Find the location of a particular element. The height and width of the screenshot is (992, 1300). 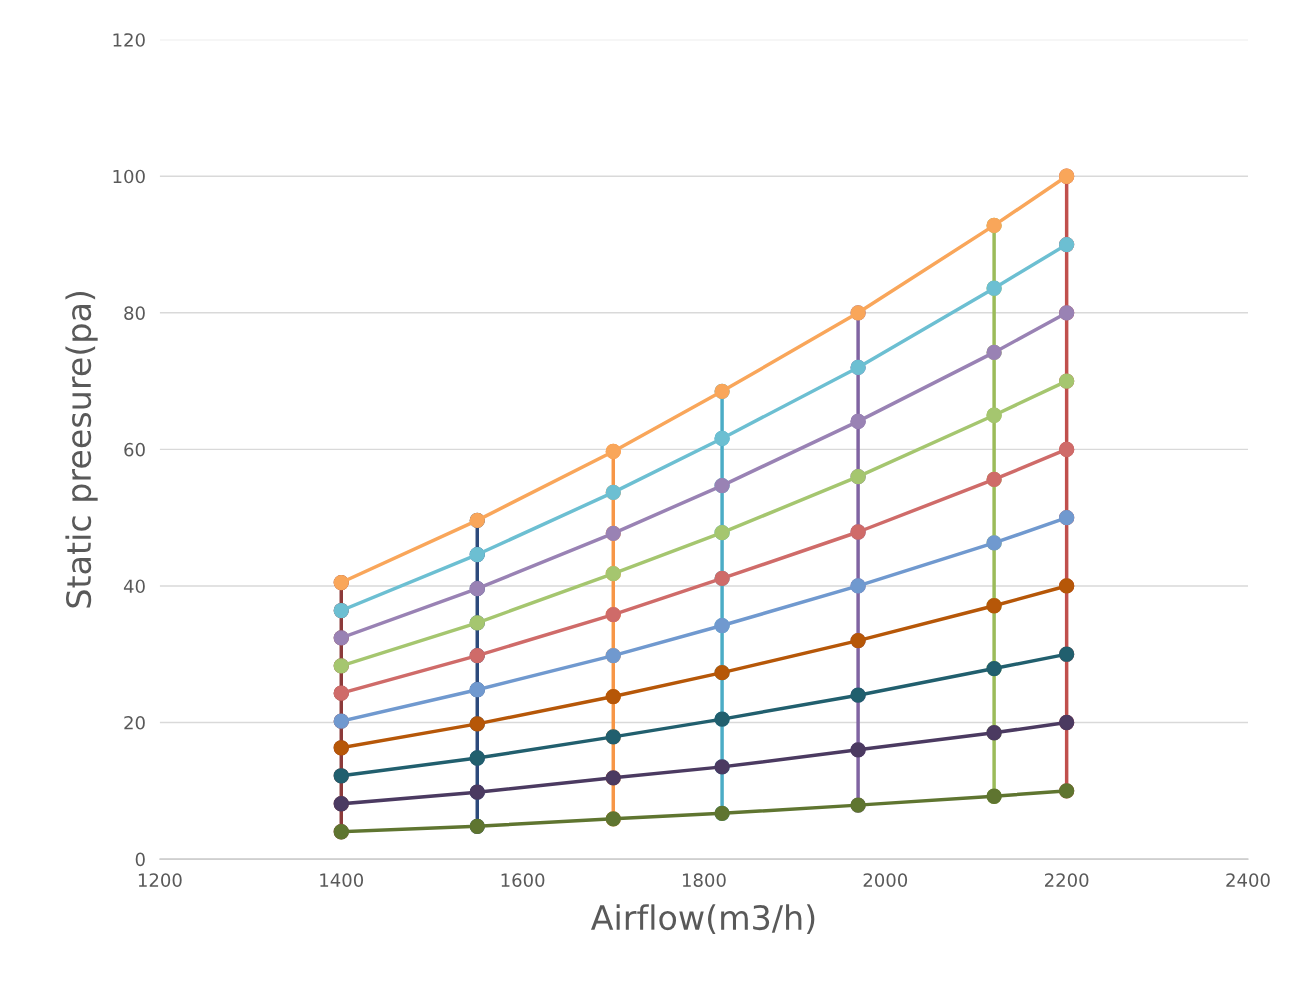

y-tick-label: 60 is located at coordinates (134, 449).